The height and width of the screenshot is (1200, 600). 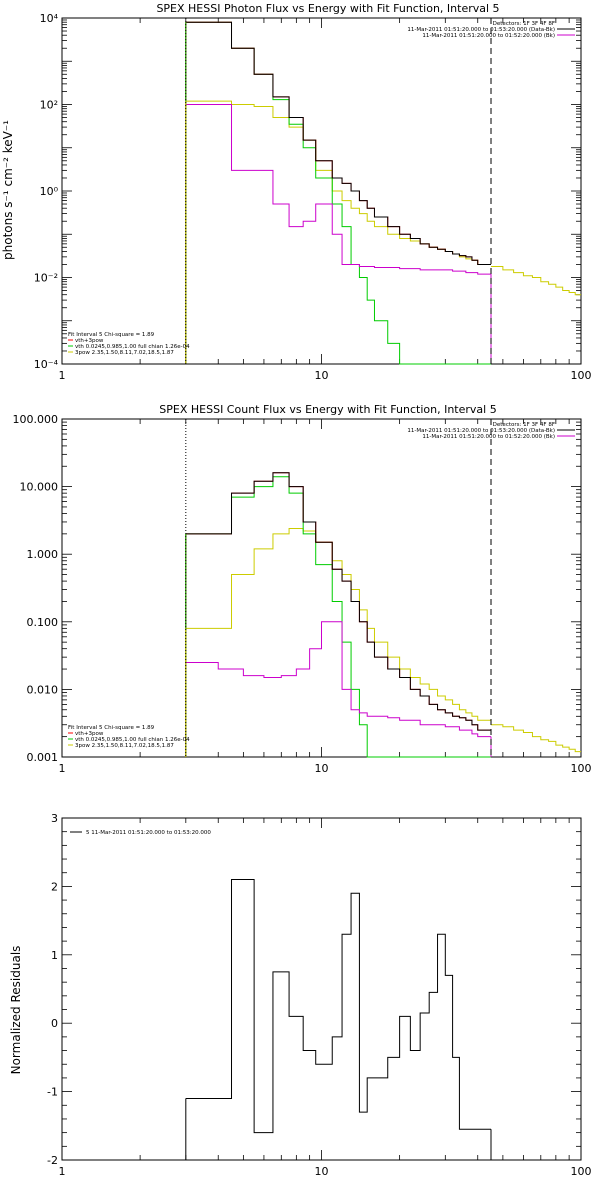 I want to click on y-tick-label: 0, so click(x=54, y=1023).